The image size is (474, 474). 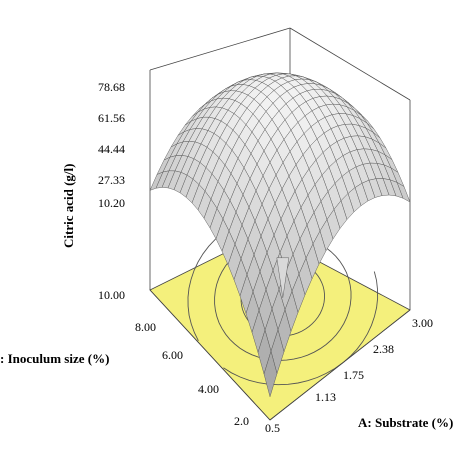 I want to click on y-tick-label: 2.0, so click(x=241, y=421).